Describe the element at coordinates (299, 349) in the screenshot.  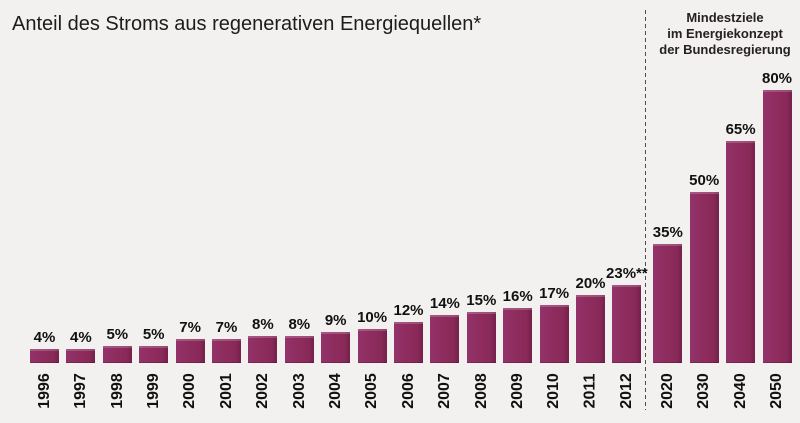
I see `bar-2003` at that location.